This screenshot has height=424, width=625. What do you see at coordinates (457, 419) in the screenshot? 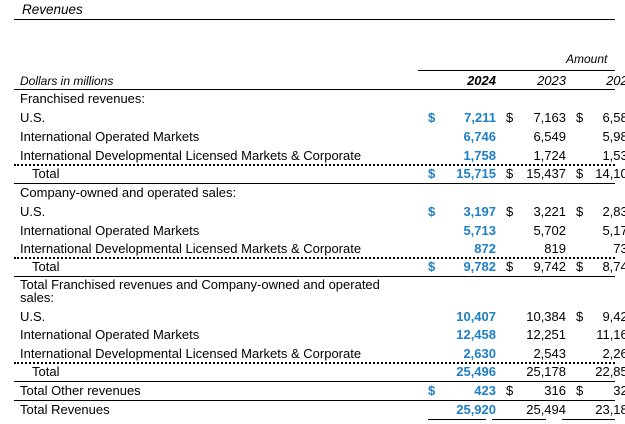
I see `grand-total-underline-2024` at bounding box center [457, 419].